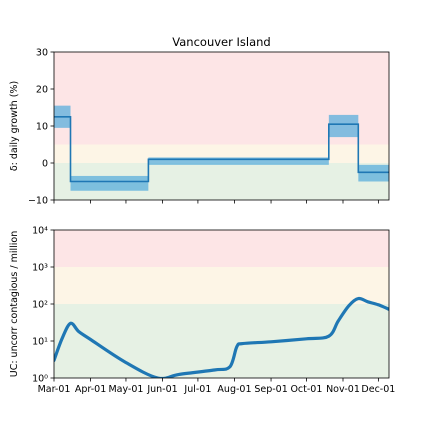  I want to click on growth-y-axis: −10 0 10 20 30, so click(41, 126).